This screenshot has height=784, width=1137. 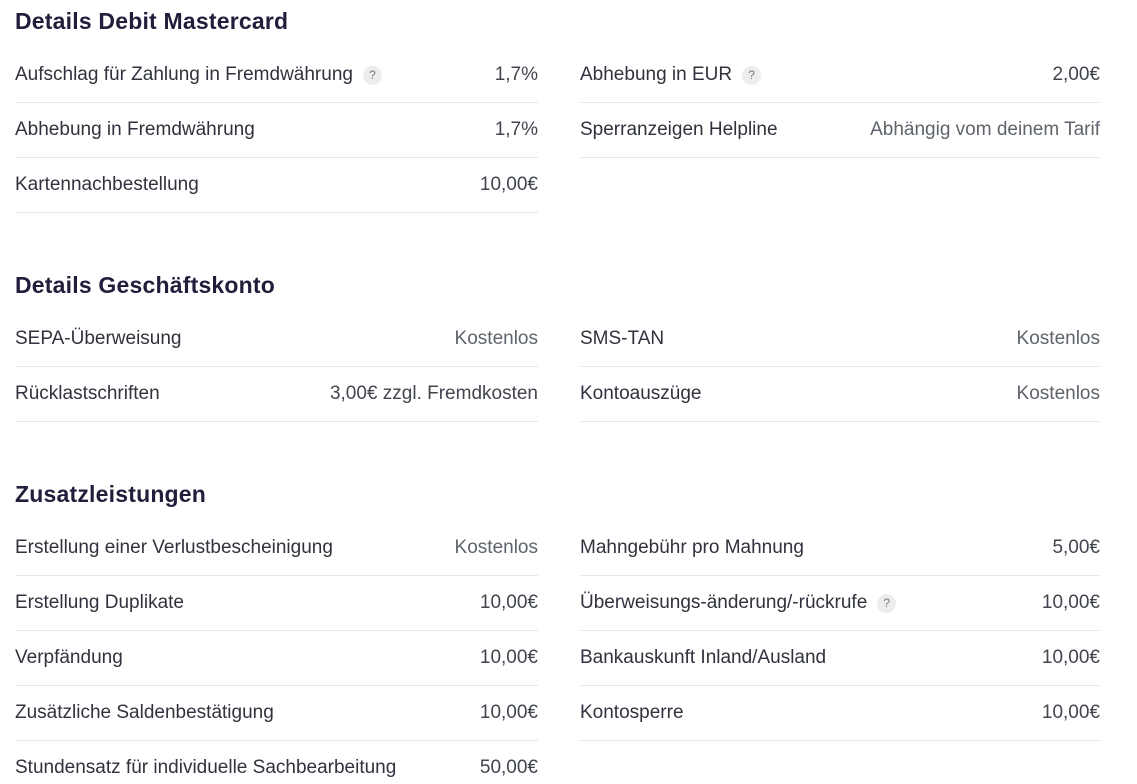 I want to click on fee-label-wrap: Abhebung in EUR ?, so click(x=671, y=75).